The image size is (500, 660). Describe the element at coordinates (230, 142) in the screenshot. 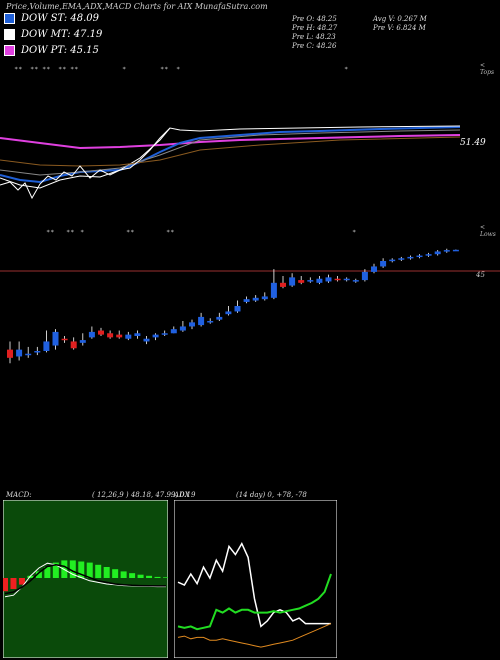

I see `ema-line-magenta` at that location.